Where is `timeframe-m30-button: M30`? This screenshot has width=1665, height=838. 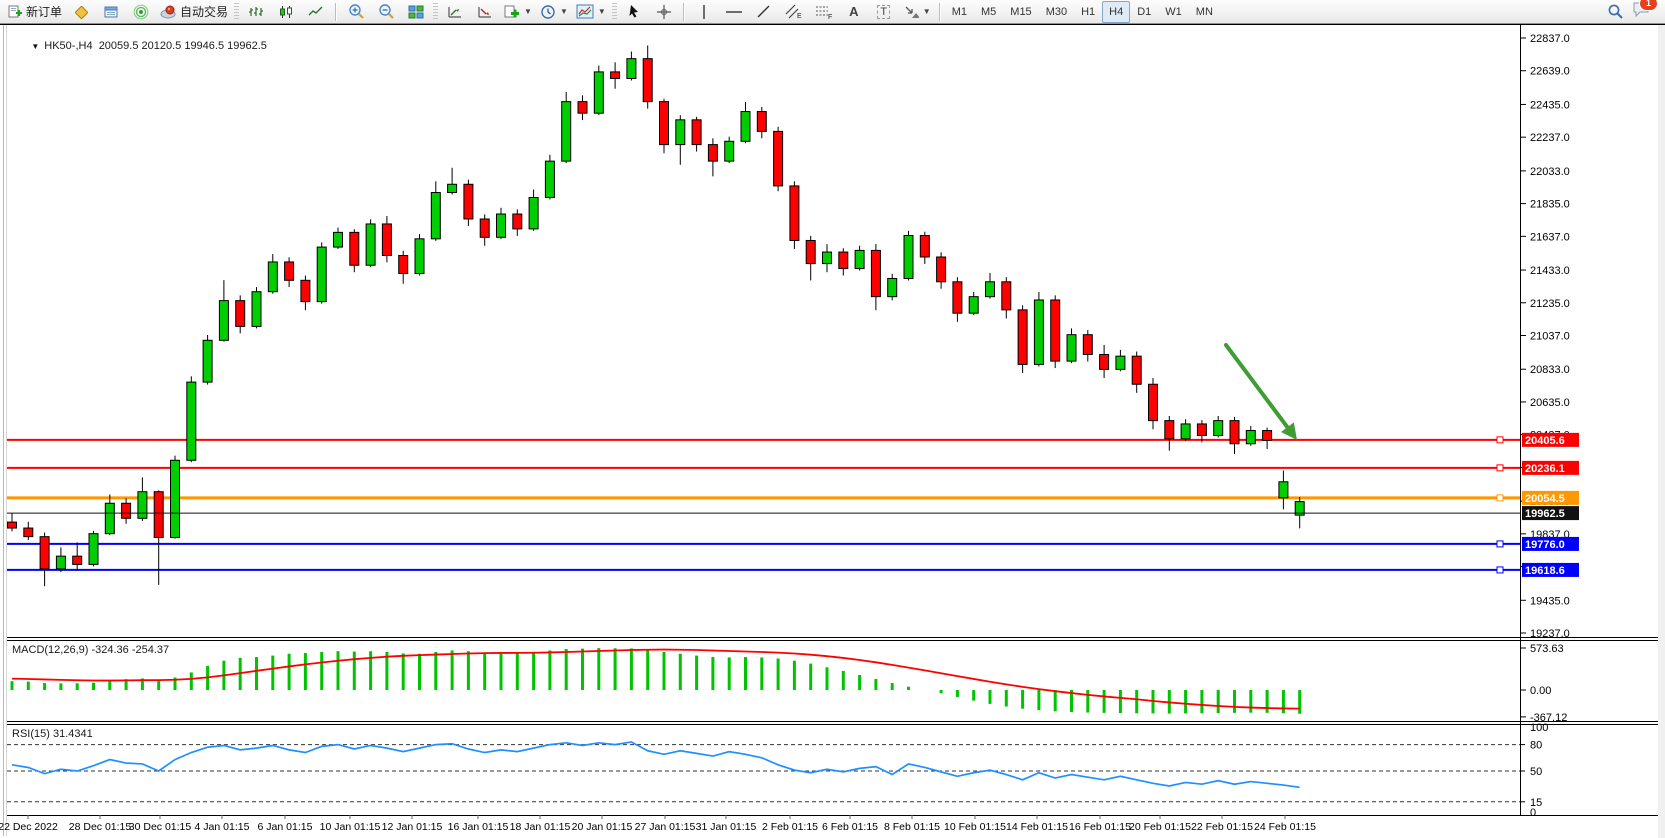
timeframe-m30-button: M30 is located at coordinates (1056, 11).